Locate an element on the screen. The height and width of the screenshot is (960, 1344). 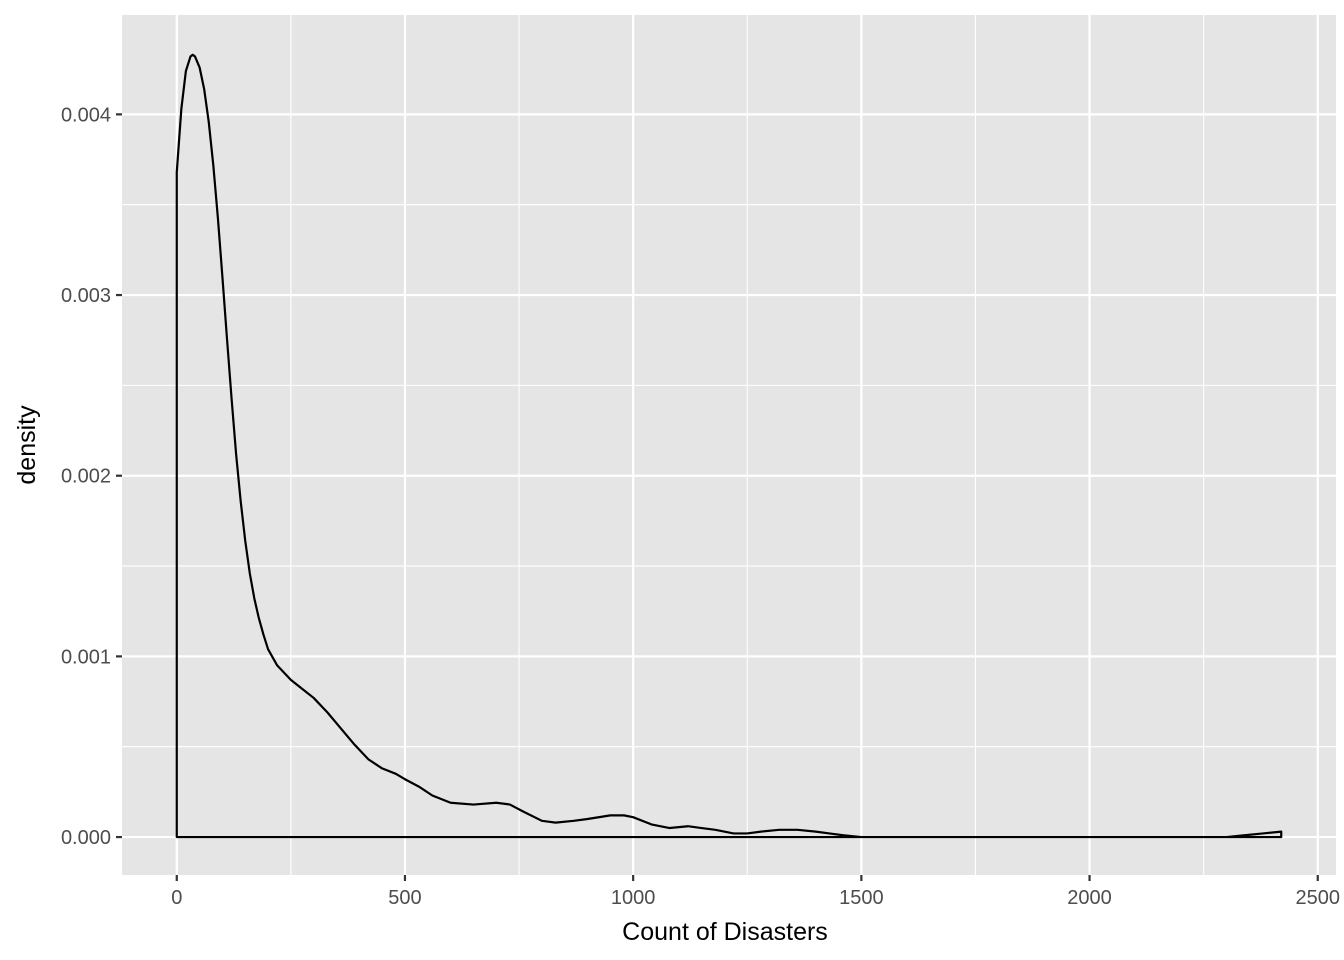
y-tick-label: 0.003 is located at coordinates (86, 296).